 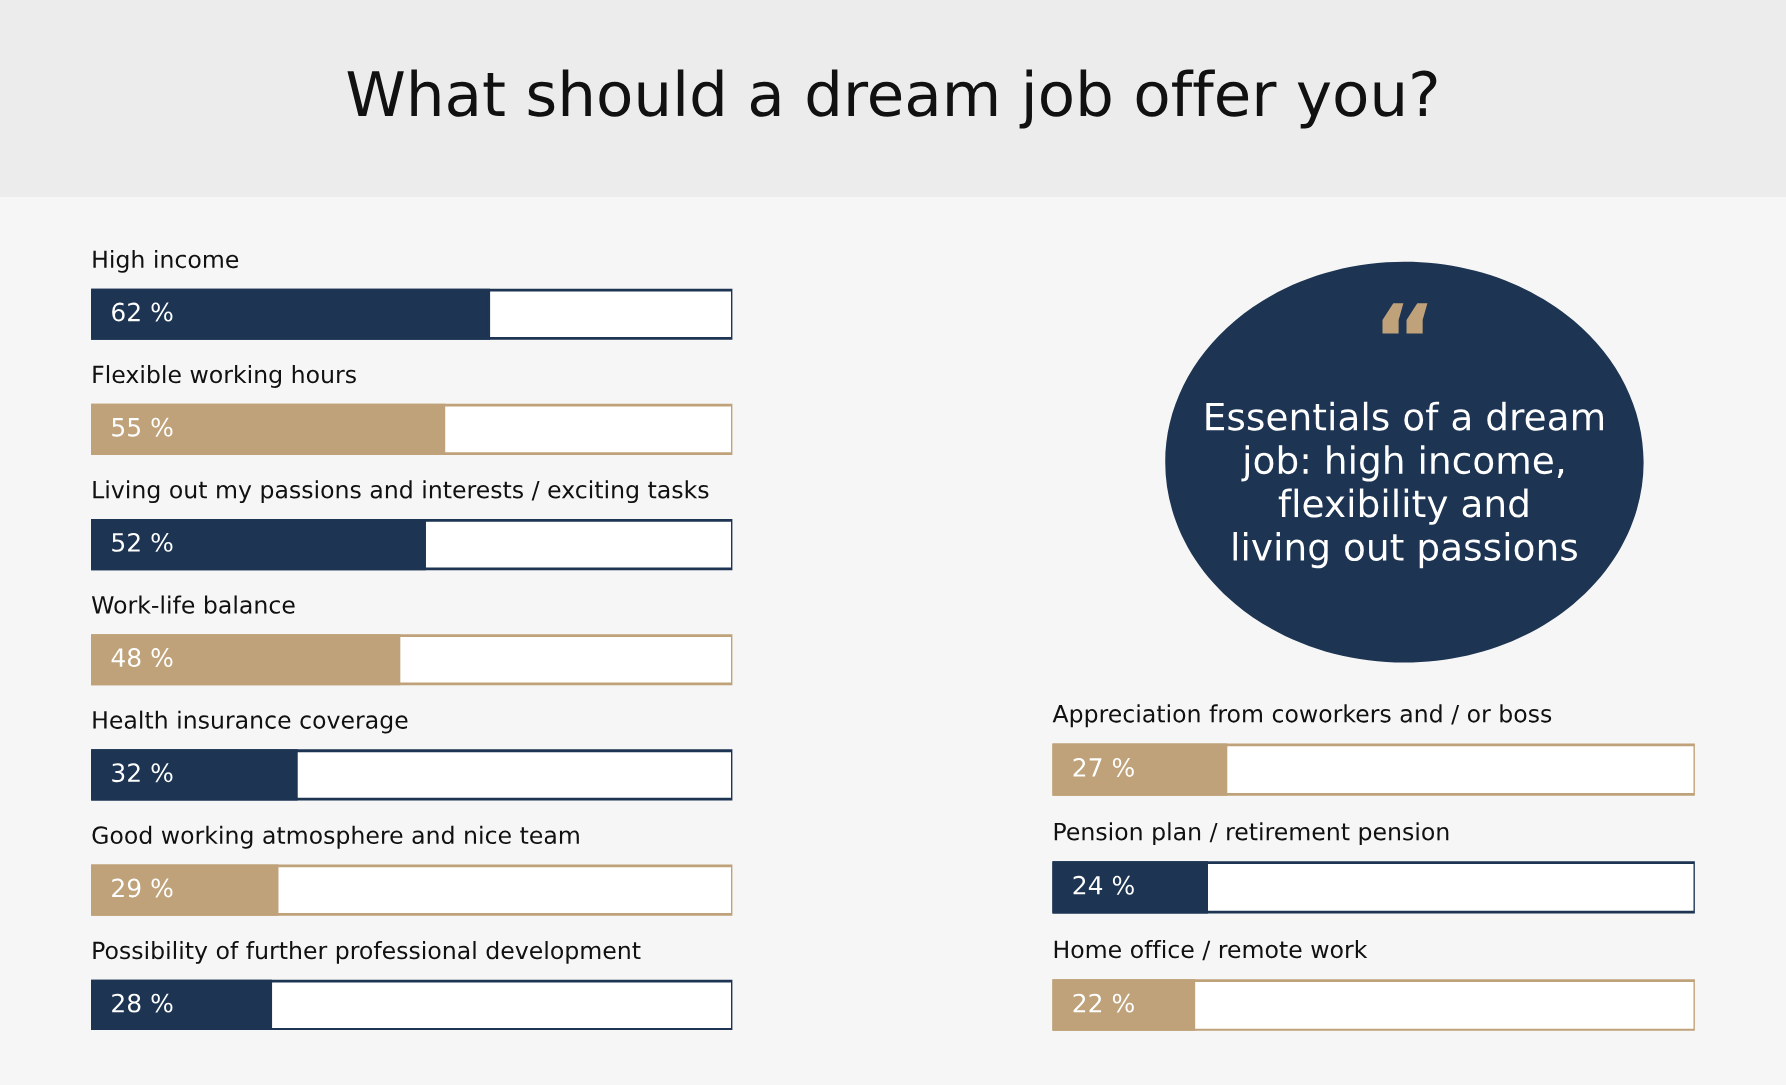 What do you see at coordinates (166, 261) in the screenshot?
I see `category-label: High income` at bounding box center [166, 261].